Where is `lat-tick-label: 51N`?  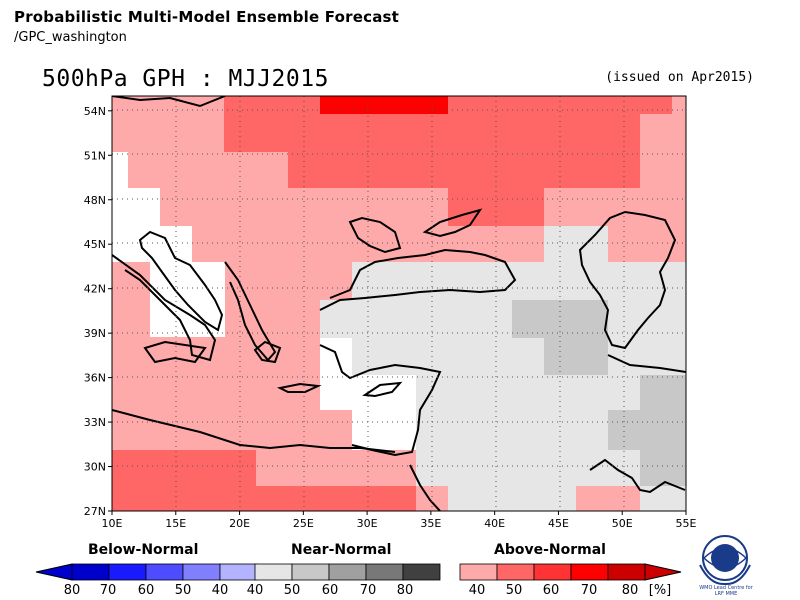 lat-tick-label: 51N is located at coordinates (95, 155).